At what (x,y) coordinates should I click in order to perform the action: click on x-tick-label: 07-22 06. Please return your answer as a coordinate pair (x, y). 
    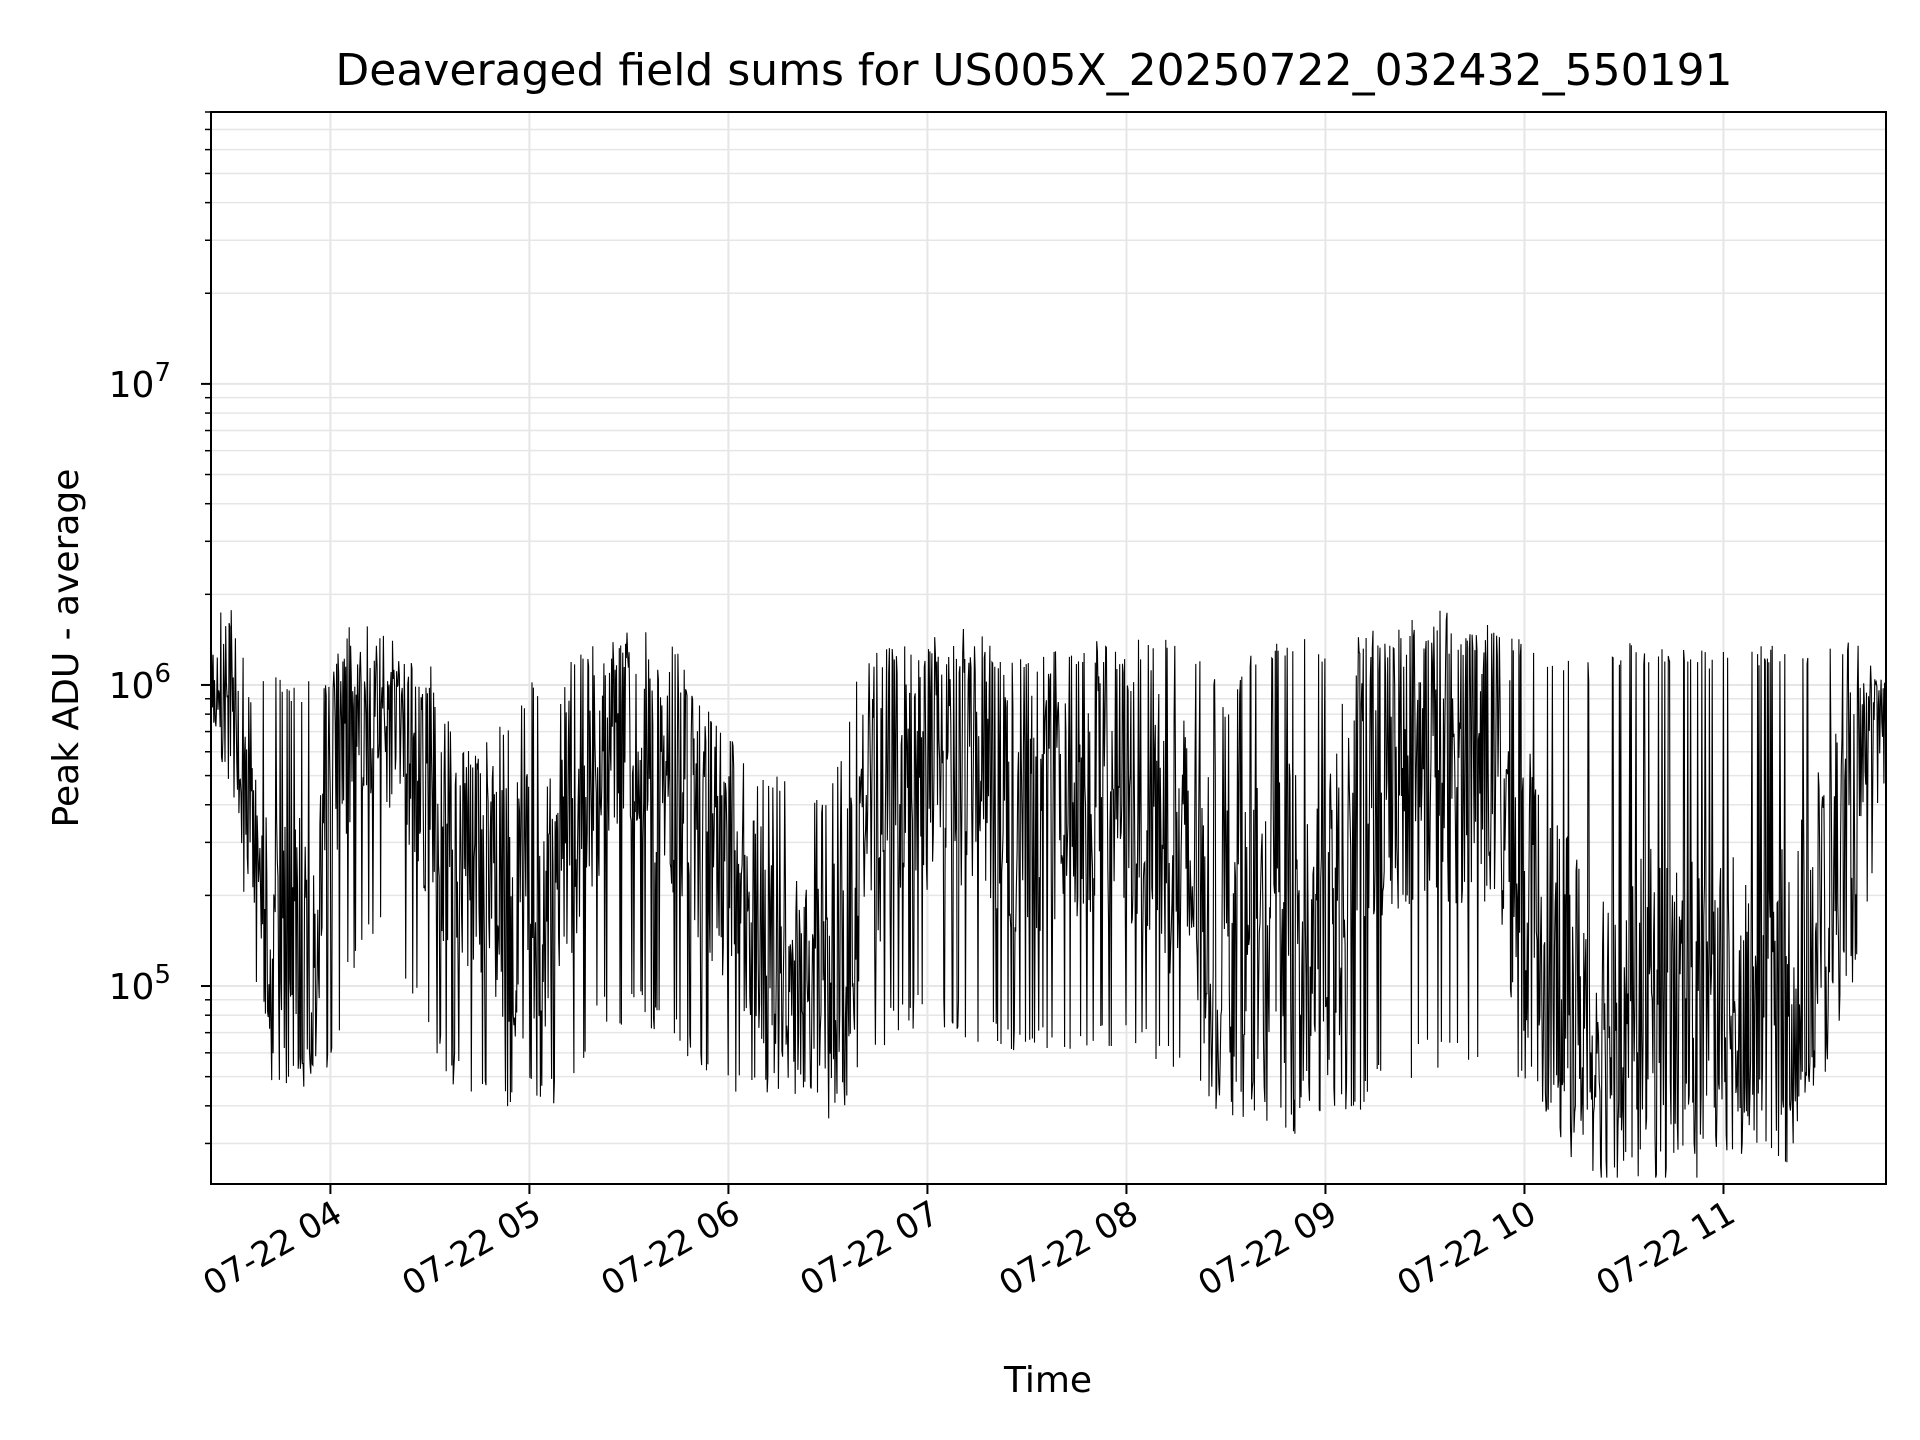
    Looking at the image, I should click on (671, 1248).